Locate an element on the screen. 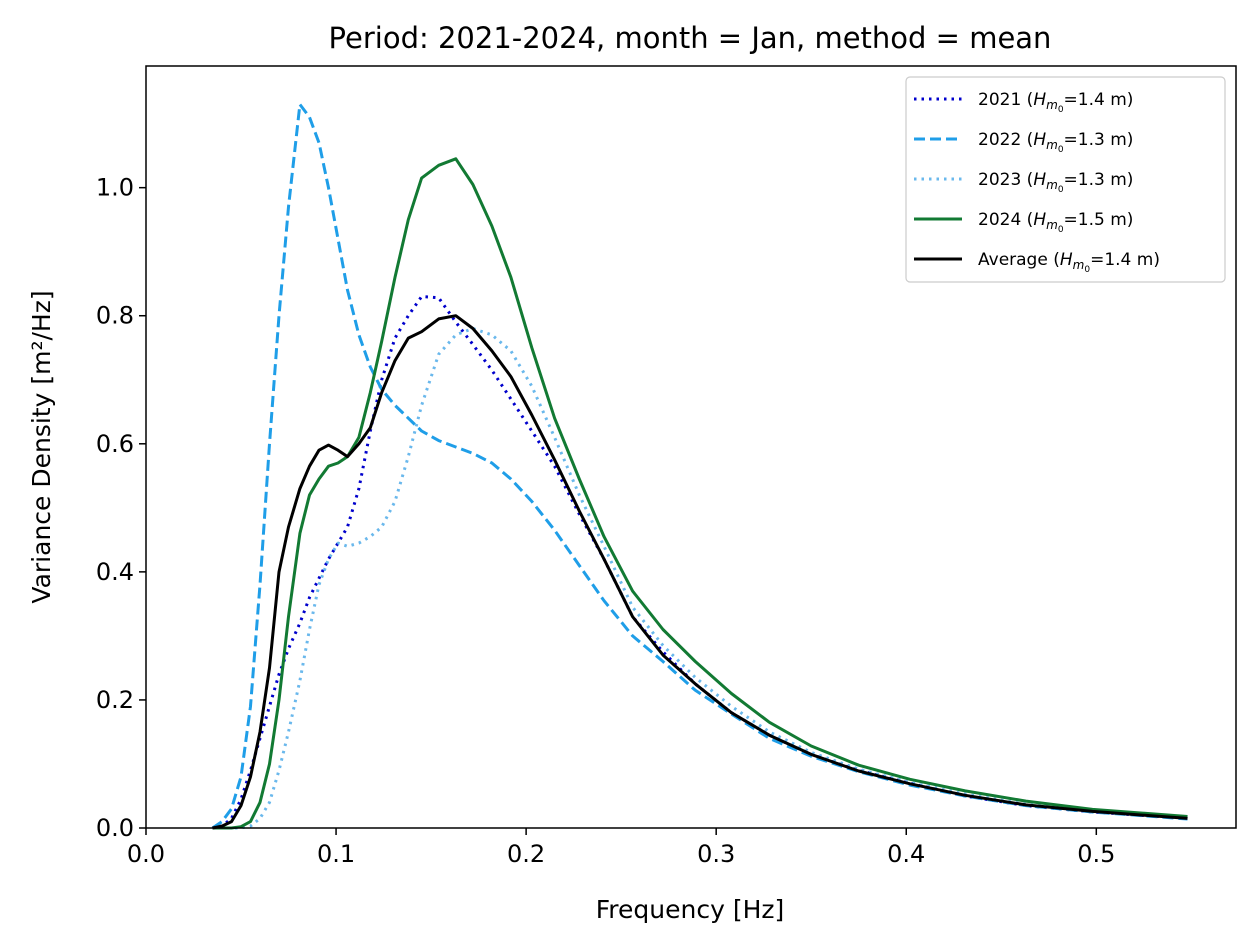 The height and width of the screenshot is (945, 1256). x-axis-ticks: 0.0 0.1 0.2 0.3 0.4 0.5 is located at coordinates (621, 848).